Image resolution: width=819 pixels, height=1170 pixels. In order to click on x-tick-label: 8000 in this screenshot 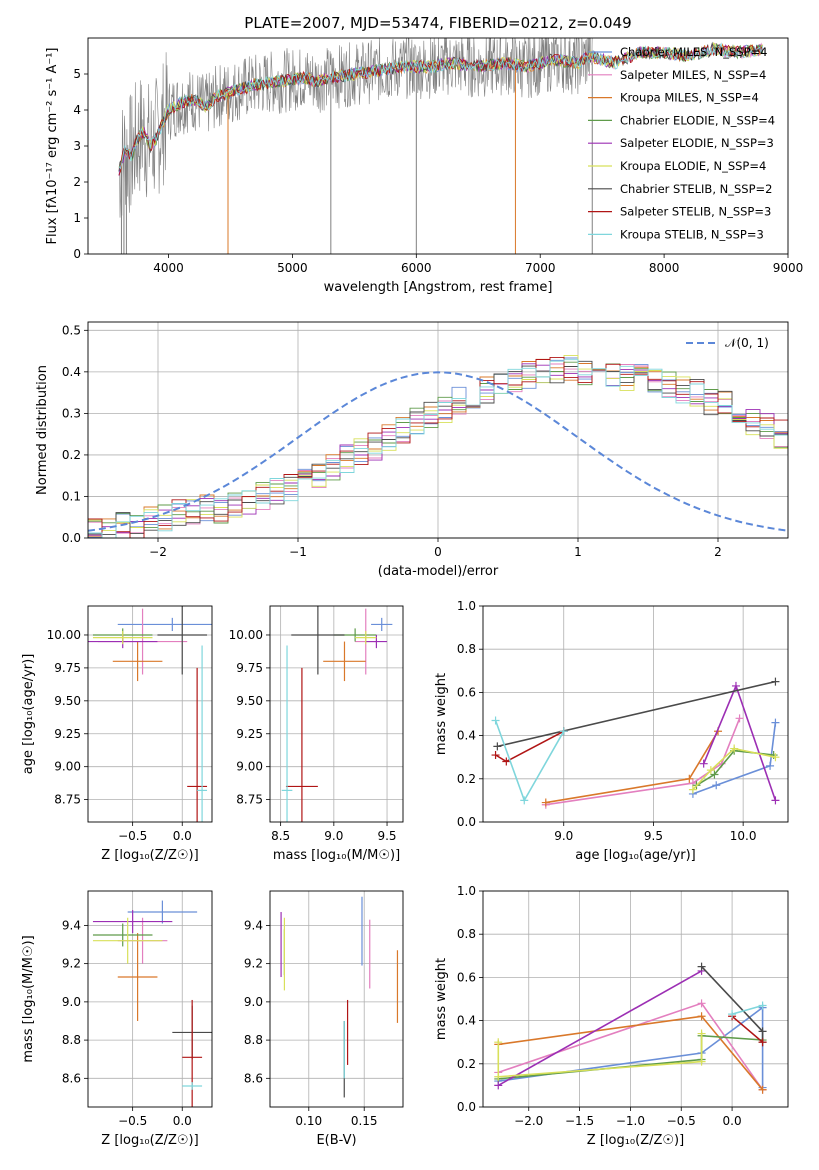, I will do `click(664, 268)`.